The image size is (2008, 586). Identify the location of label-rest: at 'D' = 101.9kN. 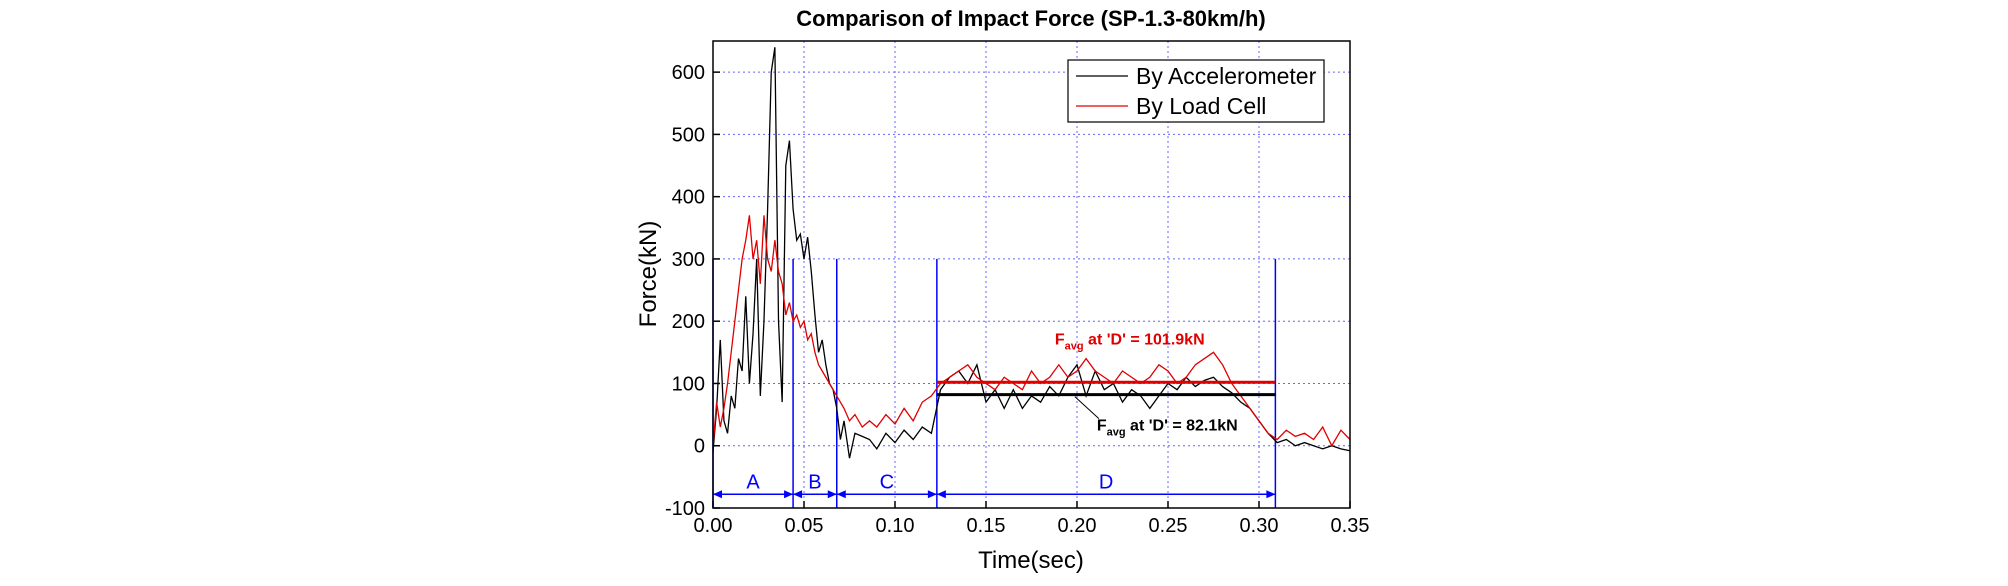
(1144, 339).